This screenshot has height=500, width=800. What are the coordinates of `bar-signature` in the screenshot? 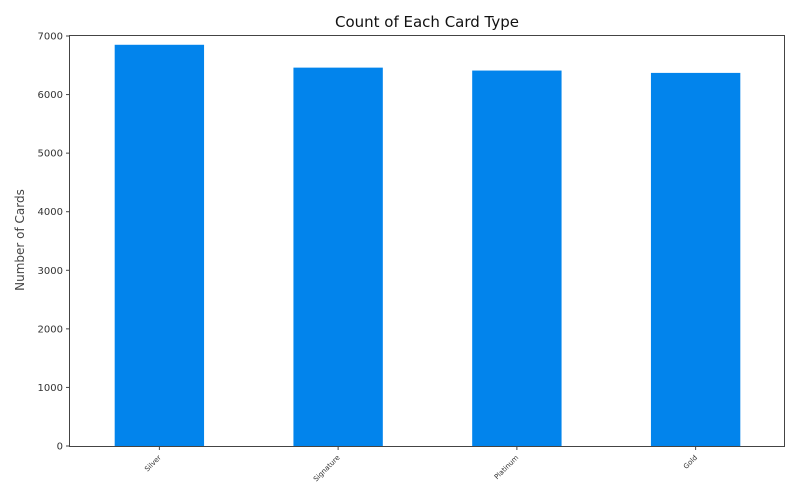 It's located at (338, 256).